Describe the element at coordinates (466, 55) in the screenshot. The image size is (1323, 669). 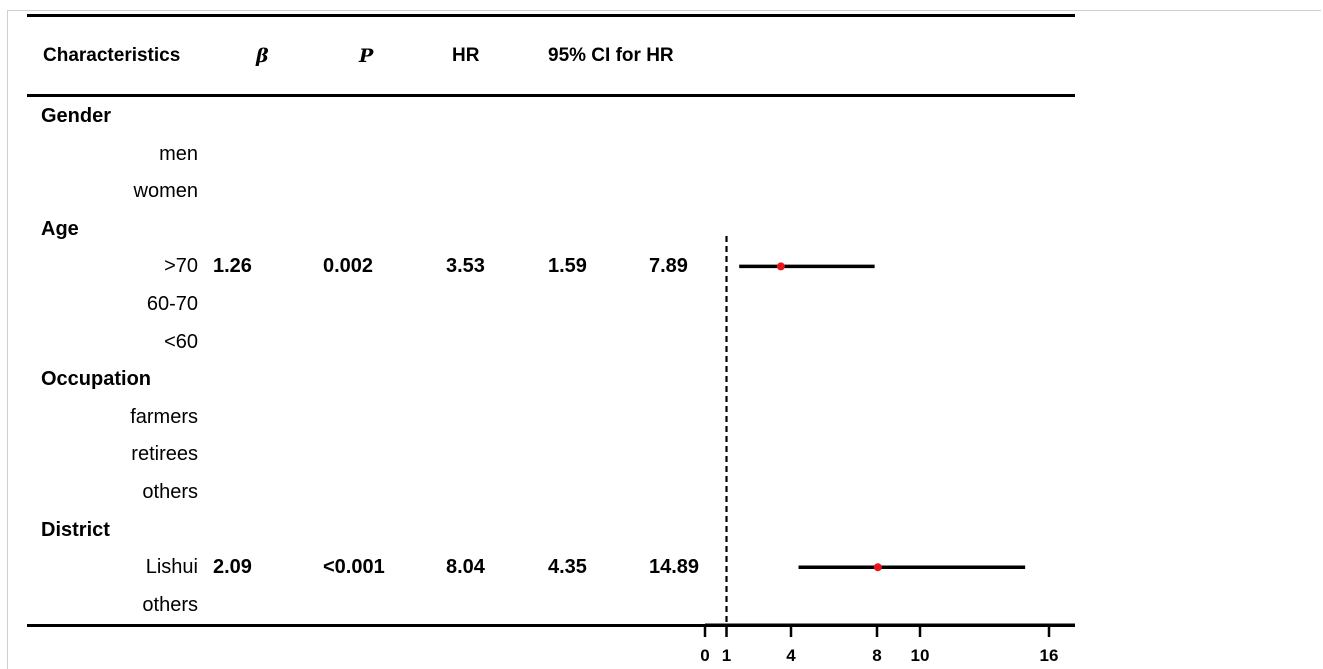
I see `header-hr: HR` at that location.